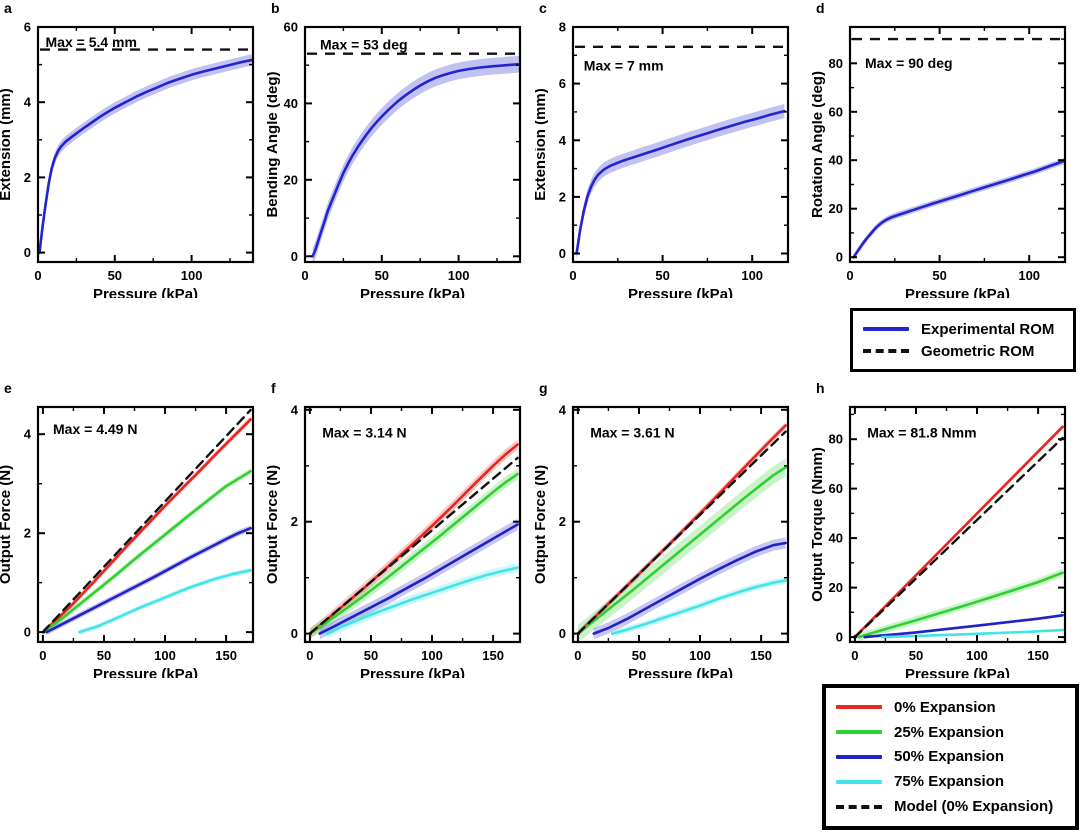 Image resolution: width=1080 pixels, height=832 pixels. Describe the element at coordinates (909, 63) in the screenshot. I see `max-annotation: Max = 90 deg` at that location.